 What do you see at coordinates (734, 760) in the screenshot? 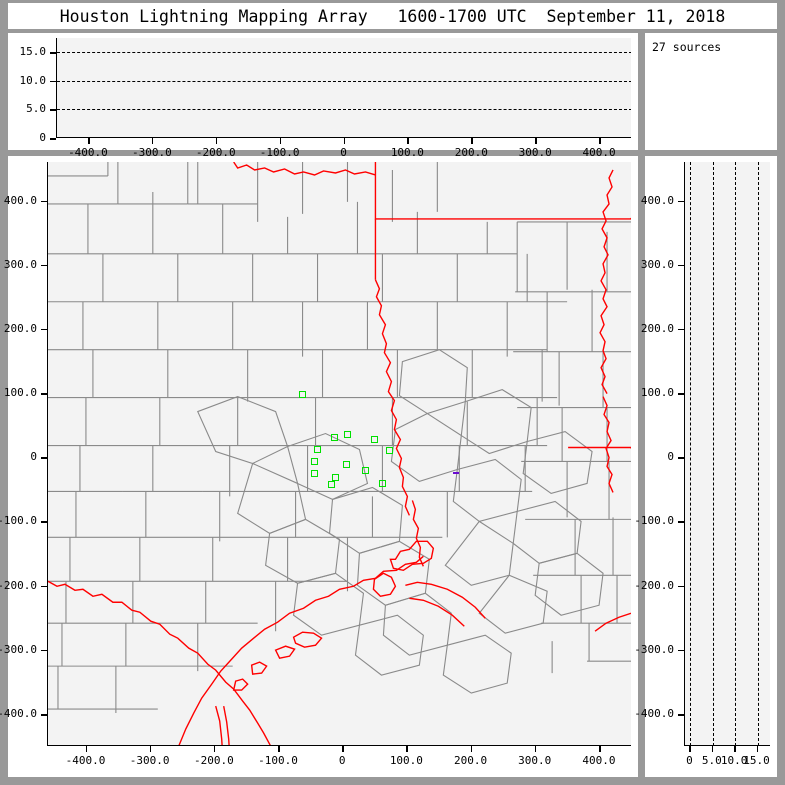
I see `x-tick-label: 10.0` at bounding box center [734, 760].